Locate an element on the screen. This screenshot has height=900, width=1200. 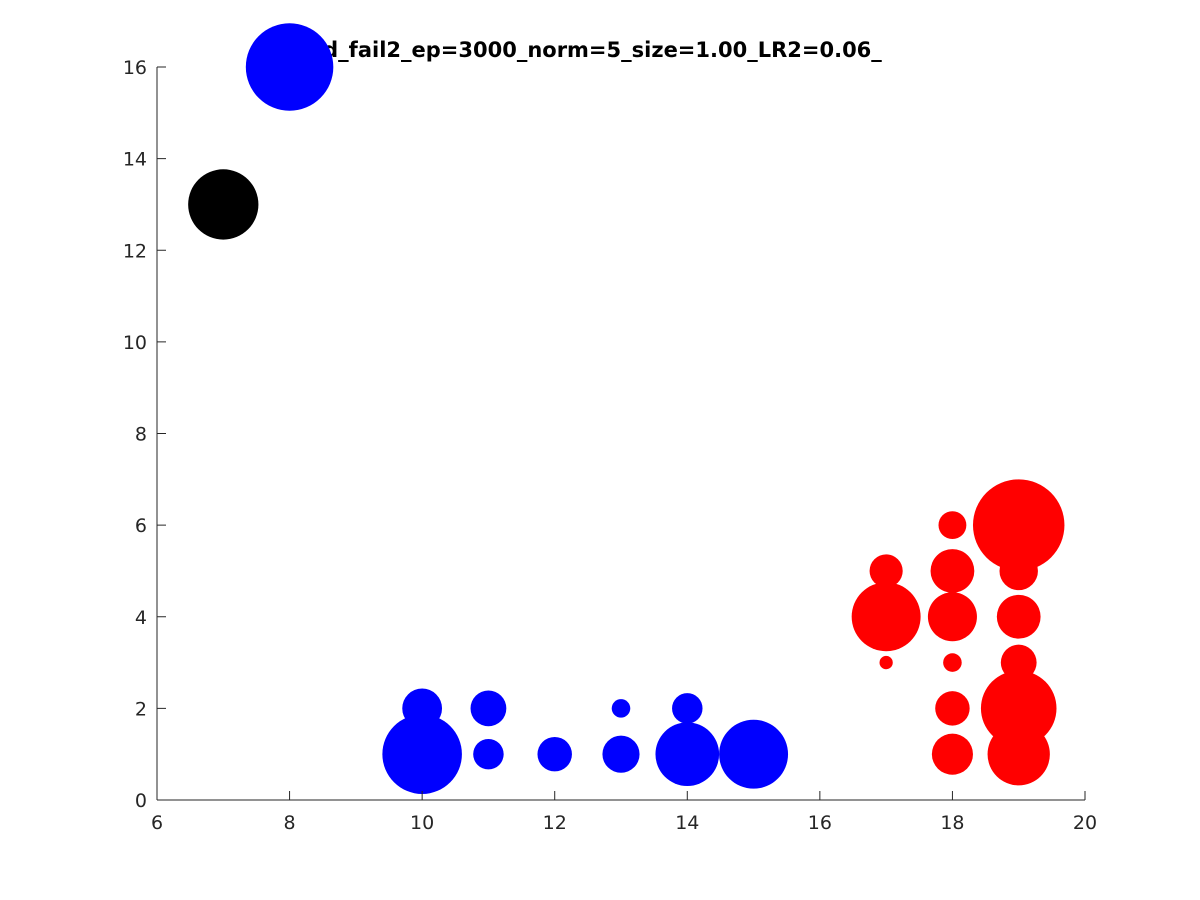
y-tick-label: 16 is located at coordinates (135, 68).